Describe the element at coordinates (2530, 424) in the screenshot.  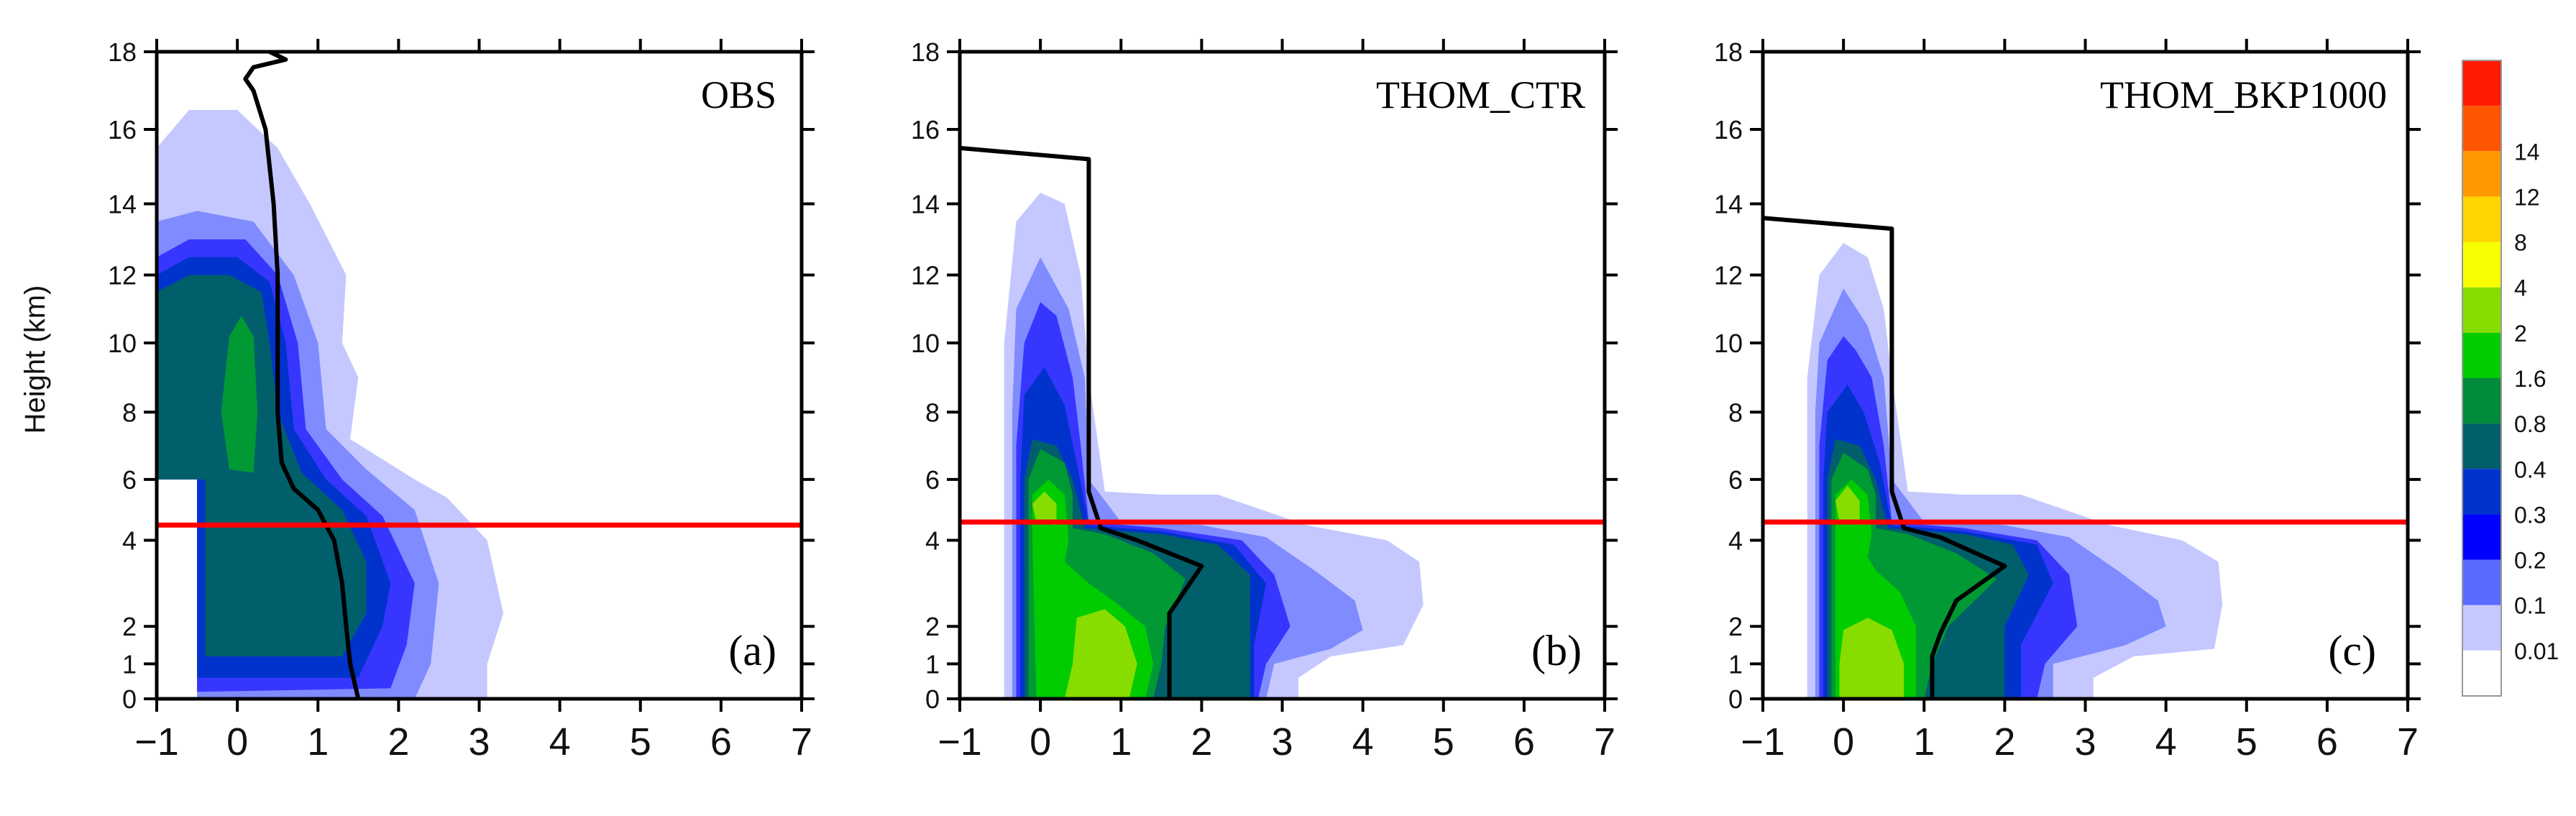
I see `colorbar-label: 0.8` at that location.